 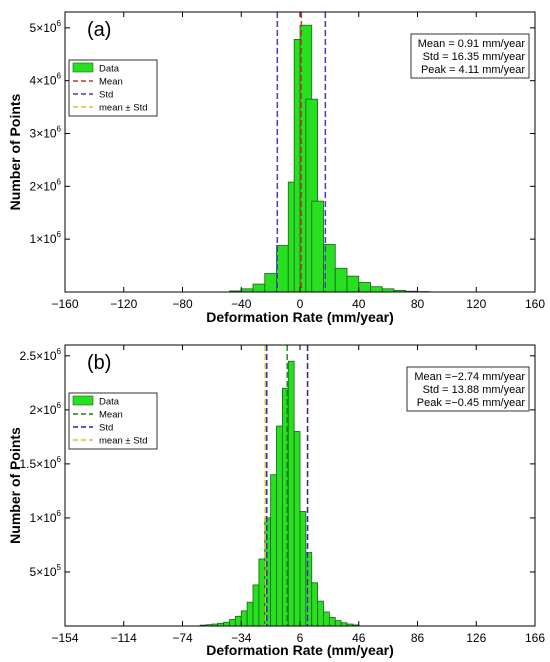 What do you see at coordinates (535, 304) in the screenshot?
I see `x-tick-label: 160` at bounding box center [535, 304].